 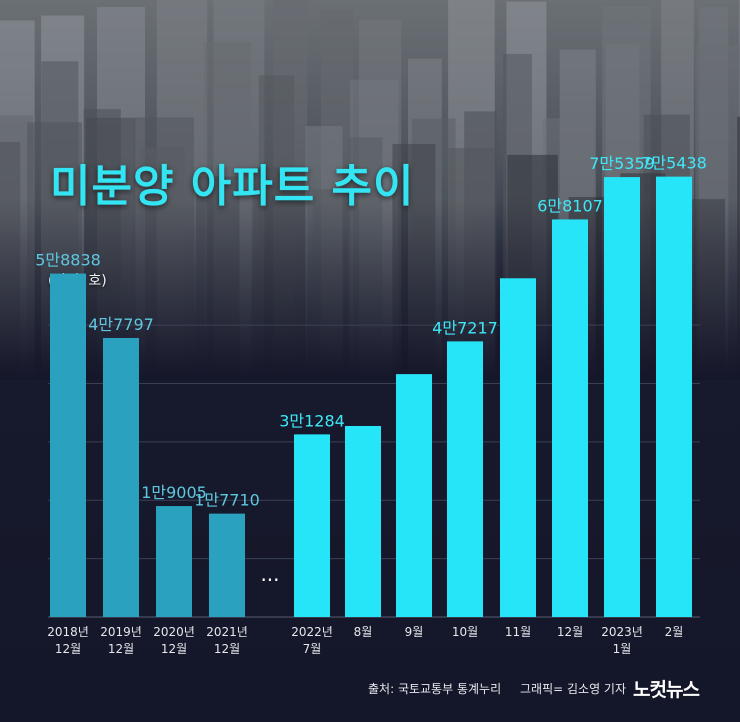 What do you see at coordinates (68, 260) in the screenshot?
I see `data-label: 5만8838` at bounding box center [68, 260].